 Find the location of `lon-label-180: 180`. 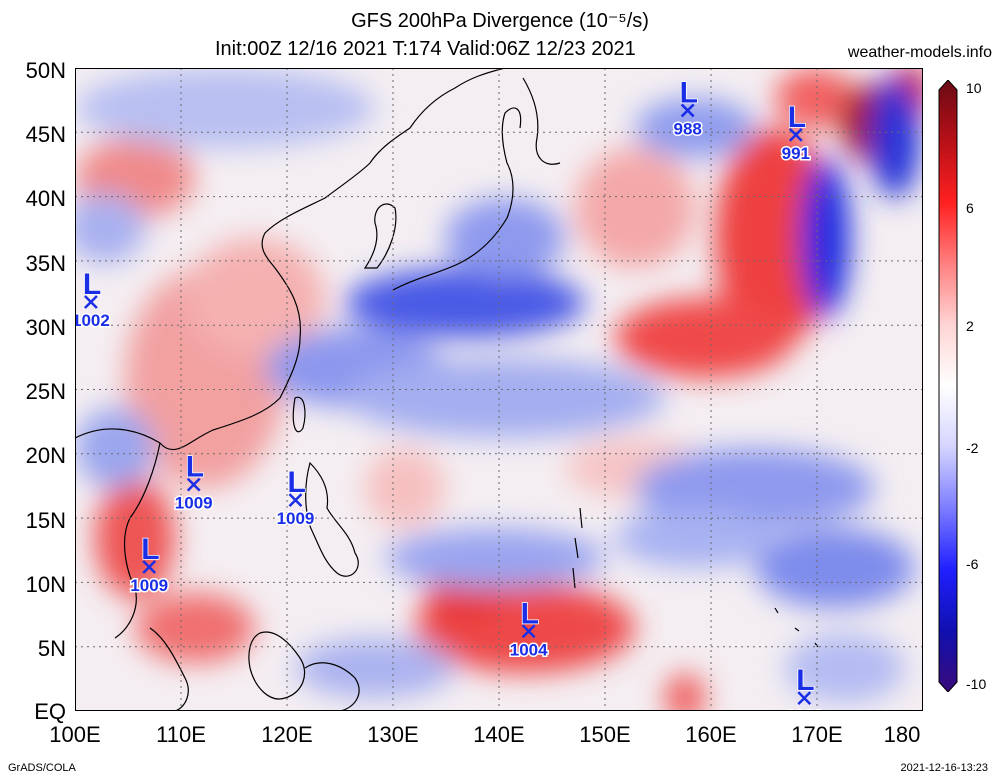

lon-label-180: 180 is located at coordinates (902, 734).